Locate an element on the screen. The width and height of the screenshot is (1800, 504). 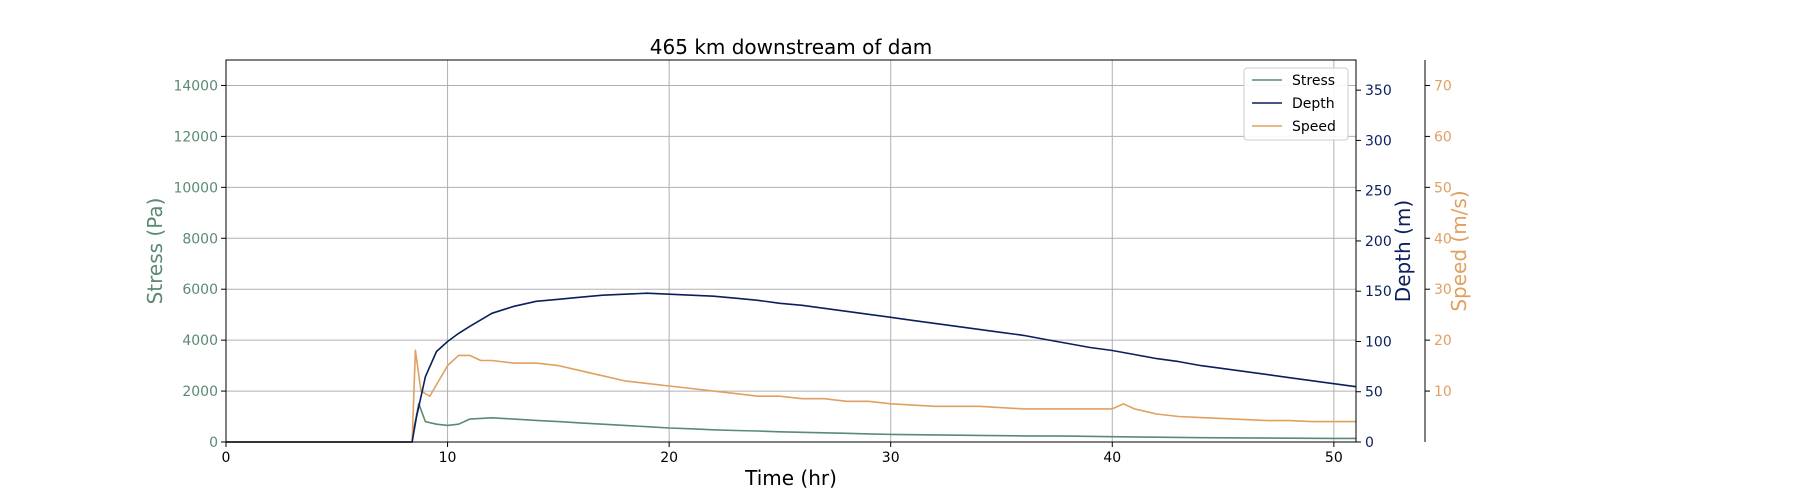
speed-tick-label: 20 is located at coordinates (1443, 341).